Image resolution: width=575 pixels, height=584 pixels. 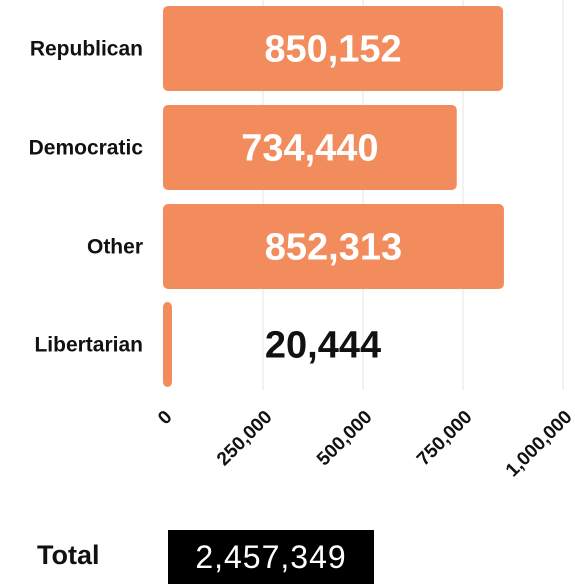 What do you see at coordinates (88, 345) in the screenshot?
I see `category-label: Libertarian` at bounding box center [88, 345].